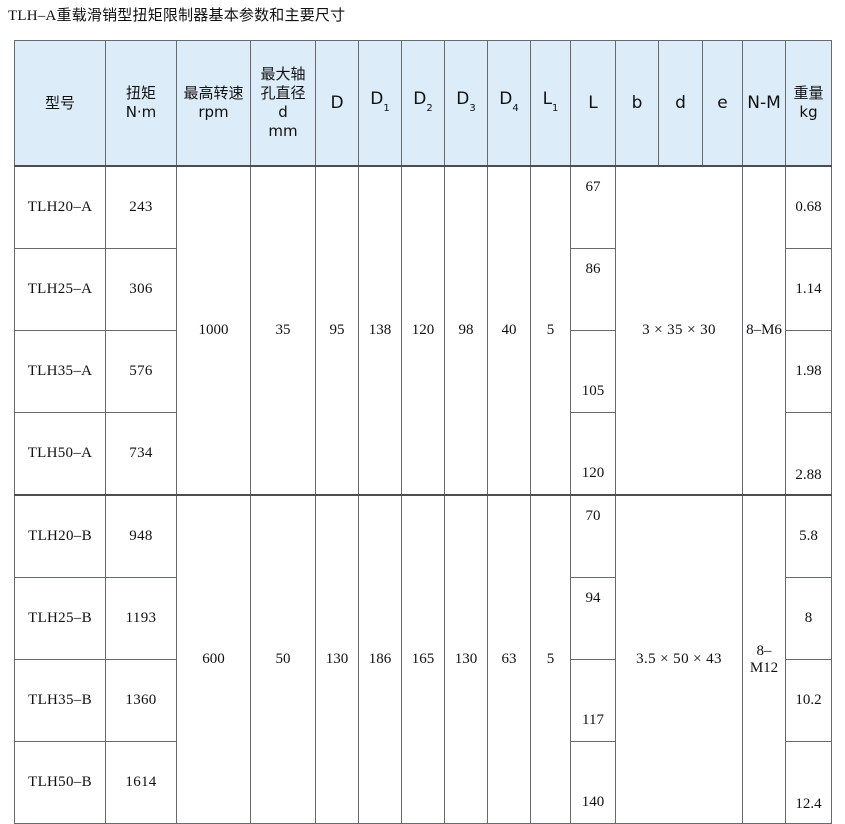 The width and height of the screenshot is (845, 824). I want to click on cell-torque: 1193, so click(141, 618).